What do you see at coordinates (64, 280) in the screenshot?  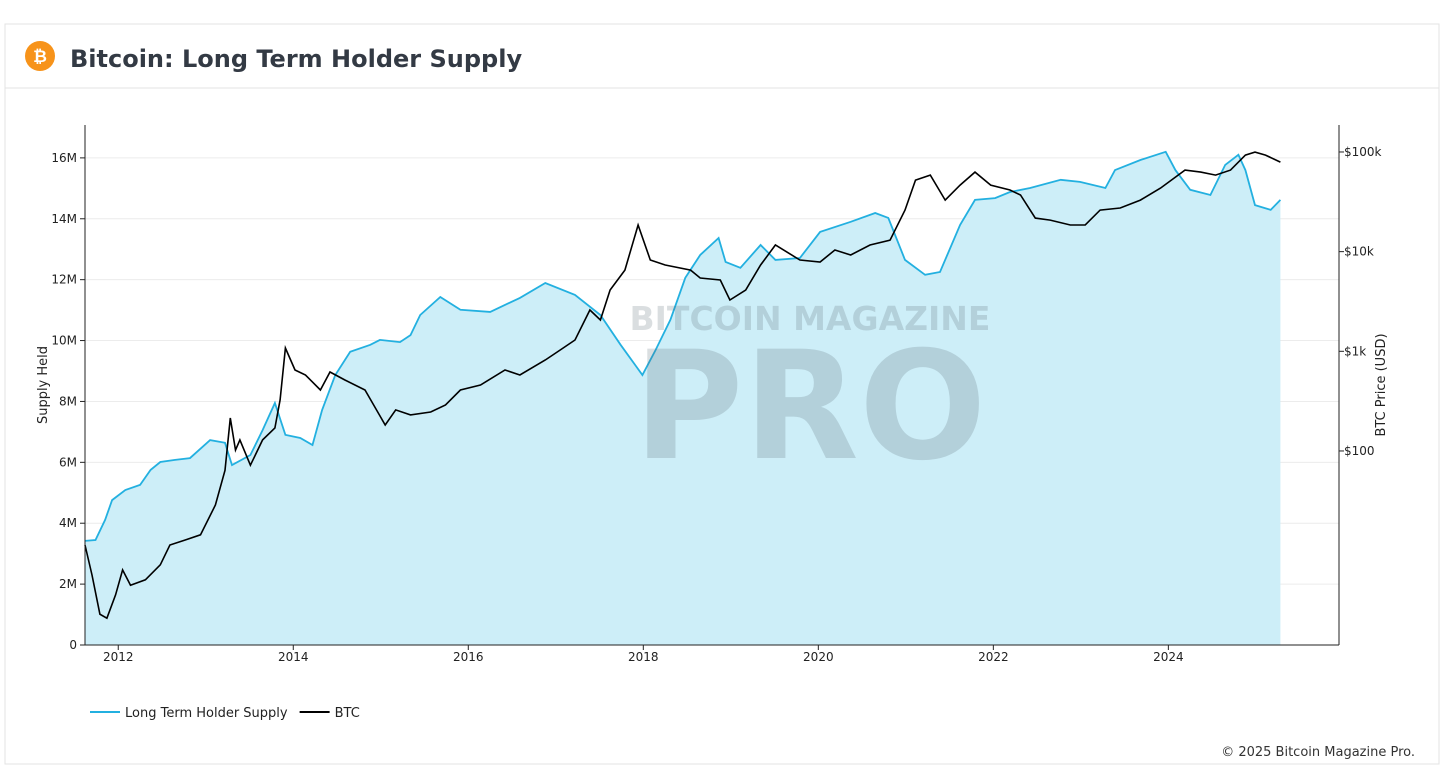 I see `y-tick-label: 12M` at bounding box center [64, 280].